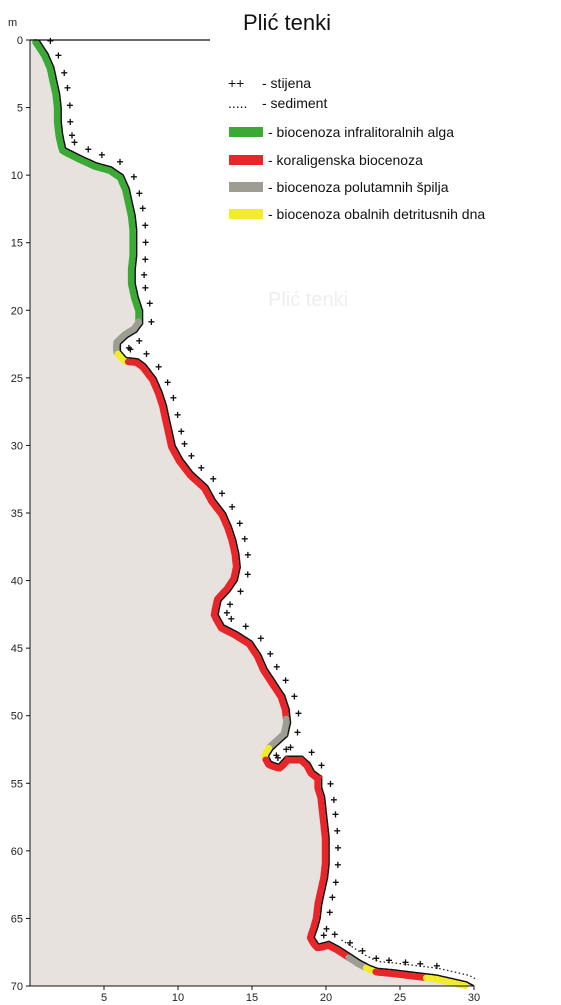 This screenshot has height=1005, width=561. I want to click on rock-marker-9: +, so click(88, 149).